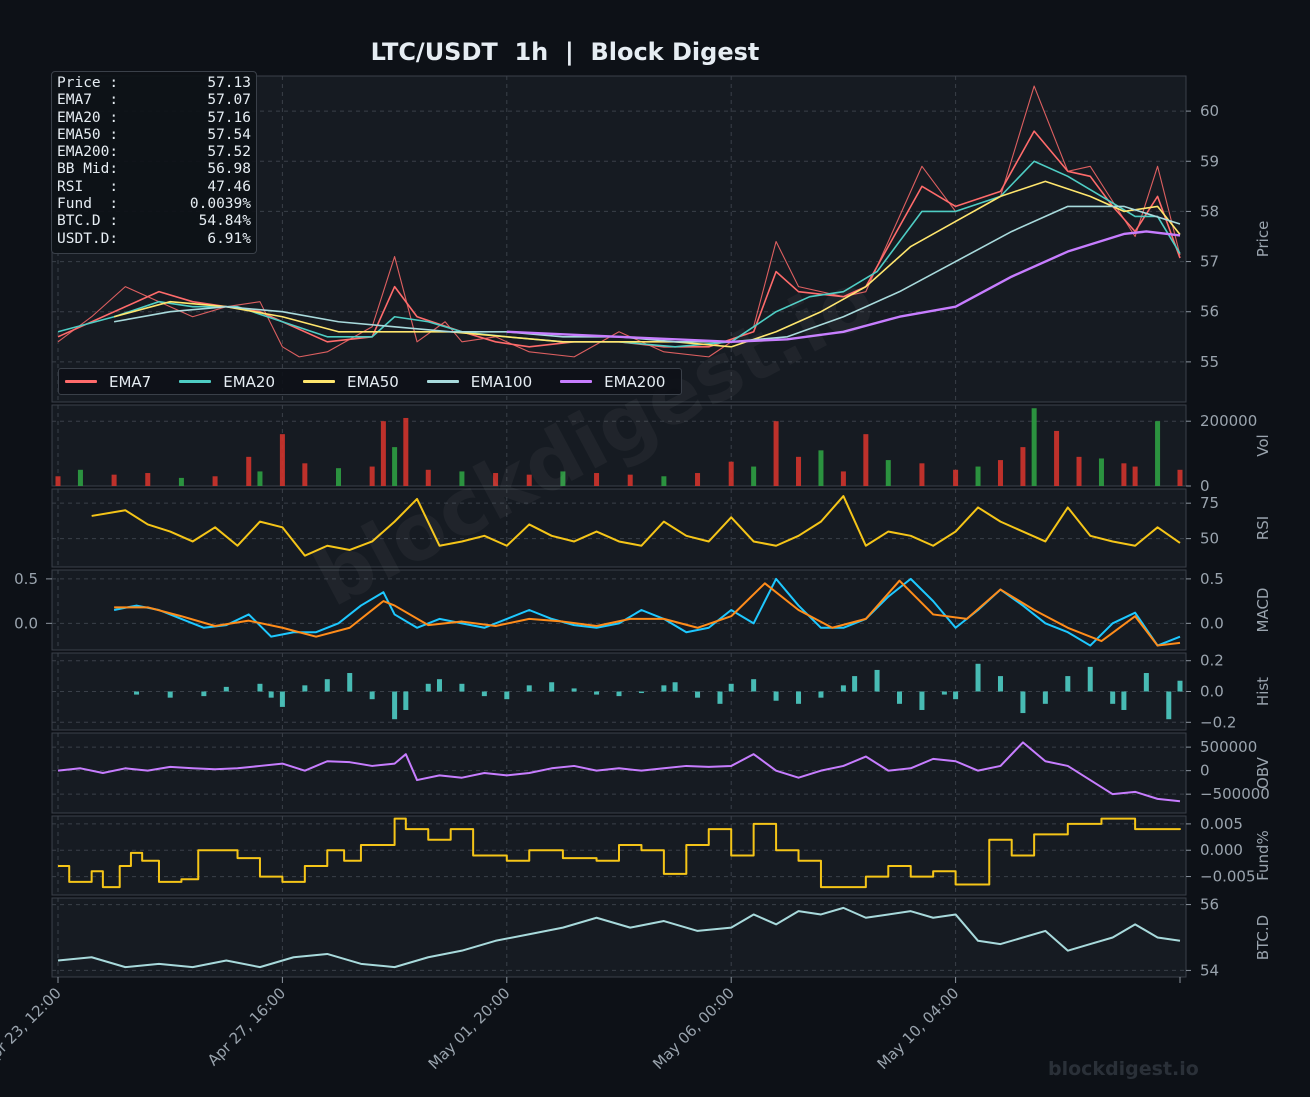  What do you see at coordinates (1209, 970) in the screenshot?
I see `ytick-label: 54` at bounding box center [1209, 970].